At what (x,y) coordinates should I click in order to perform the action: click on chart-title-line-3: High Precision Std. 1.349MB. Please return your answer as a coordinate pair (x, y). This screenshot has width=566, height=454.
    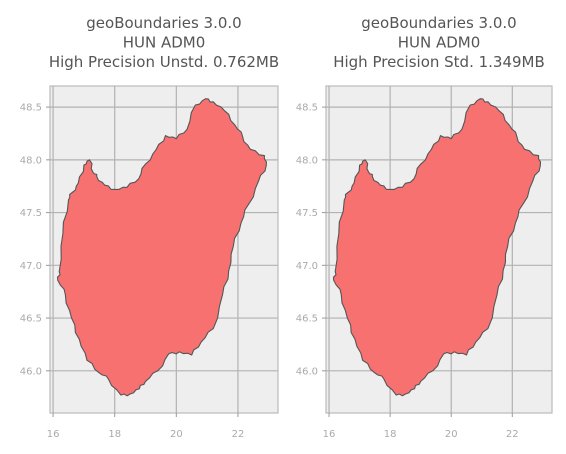
    Looking at the image, I should click on (439, 62).